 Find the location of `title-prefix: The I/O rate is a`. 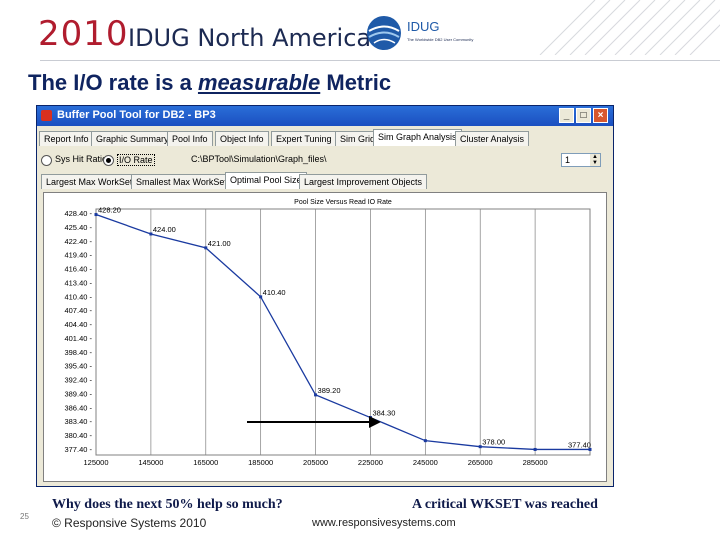

title-prefix: The I/O rate is a is located at coordinates (113, 82).